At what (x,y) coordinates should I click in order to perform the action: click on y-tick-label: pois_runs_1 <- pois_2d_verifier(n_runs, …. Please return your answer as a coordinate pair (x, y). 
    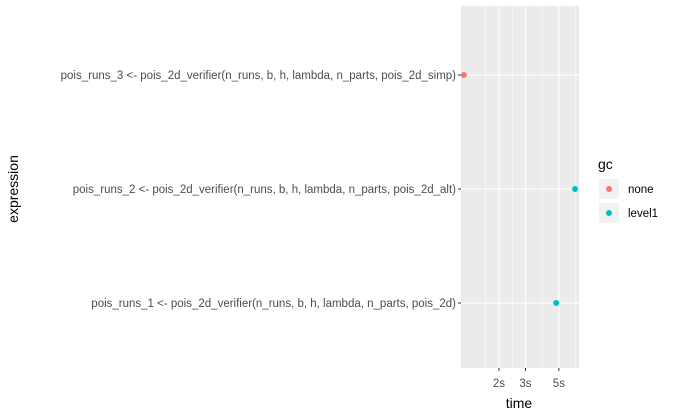
    Looking at the image, I should click on (273, 304).